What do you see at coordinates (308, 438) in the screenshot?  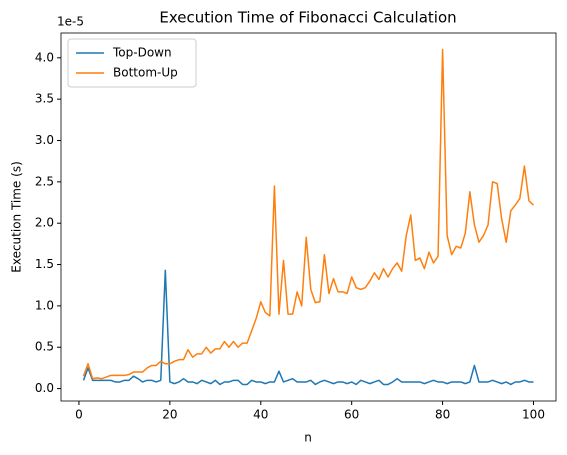 I see `x-axis-label: n` at bounding box center [308, 438].